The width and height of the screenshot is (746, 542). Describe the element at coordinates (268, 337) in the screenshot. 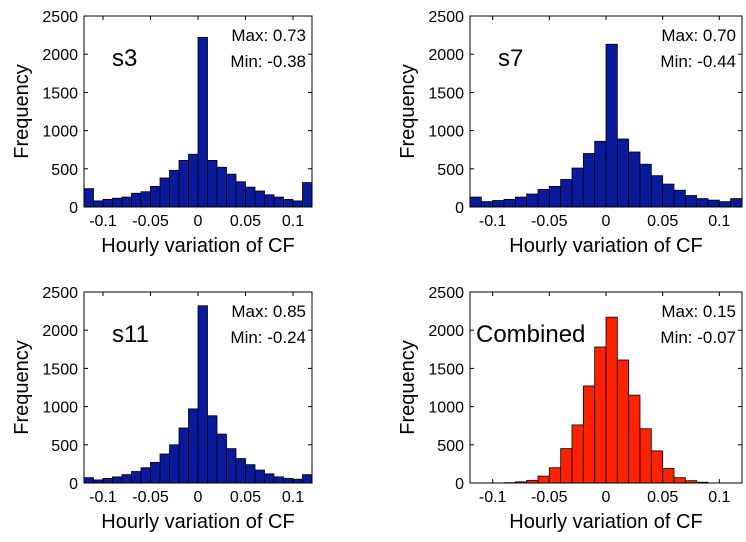

I see `min-stat: Min: -0.24` at that location.